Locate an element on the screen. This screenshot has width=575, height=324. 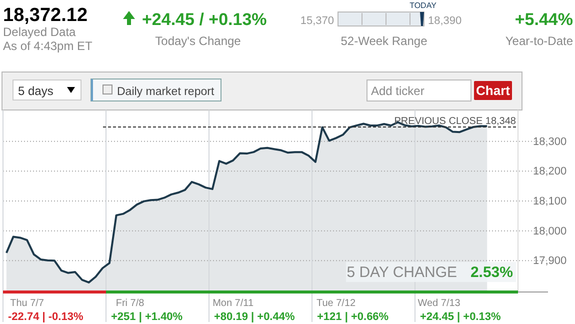
text: +24.45 | +0.13% is located at coordinates (460, 317).